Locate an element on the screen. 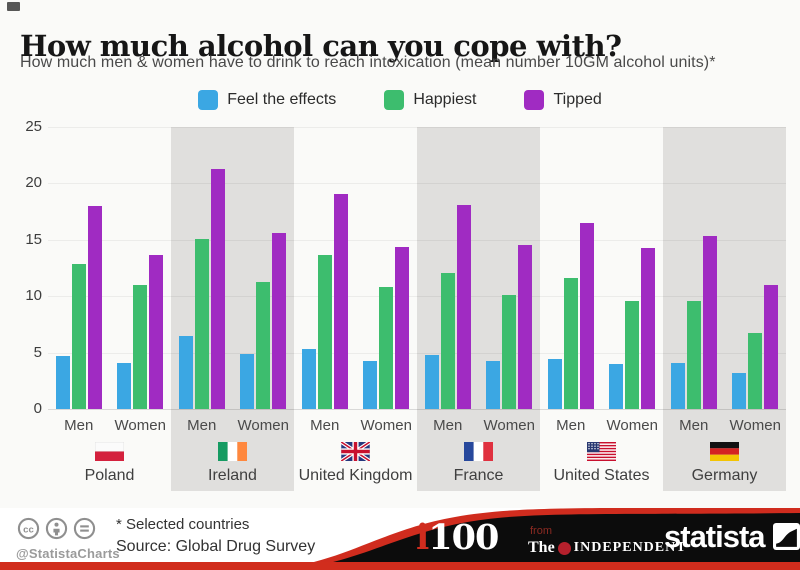 The width and height of the screenshot is (800, 570). independent-globe-icon is located at coordinates (564, 548).